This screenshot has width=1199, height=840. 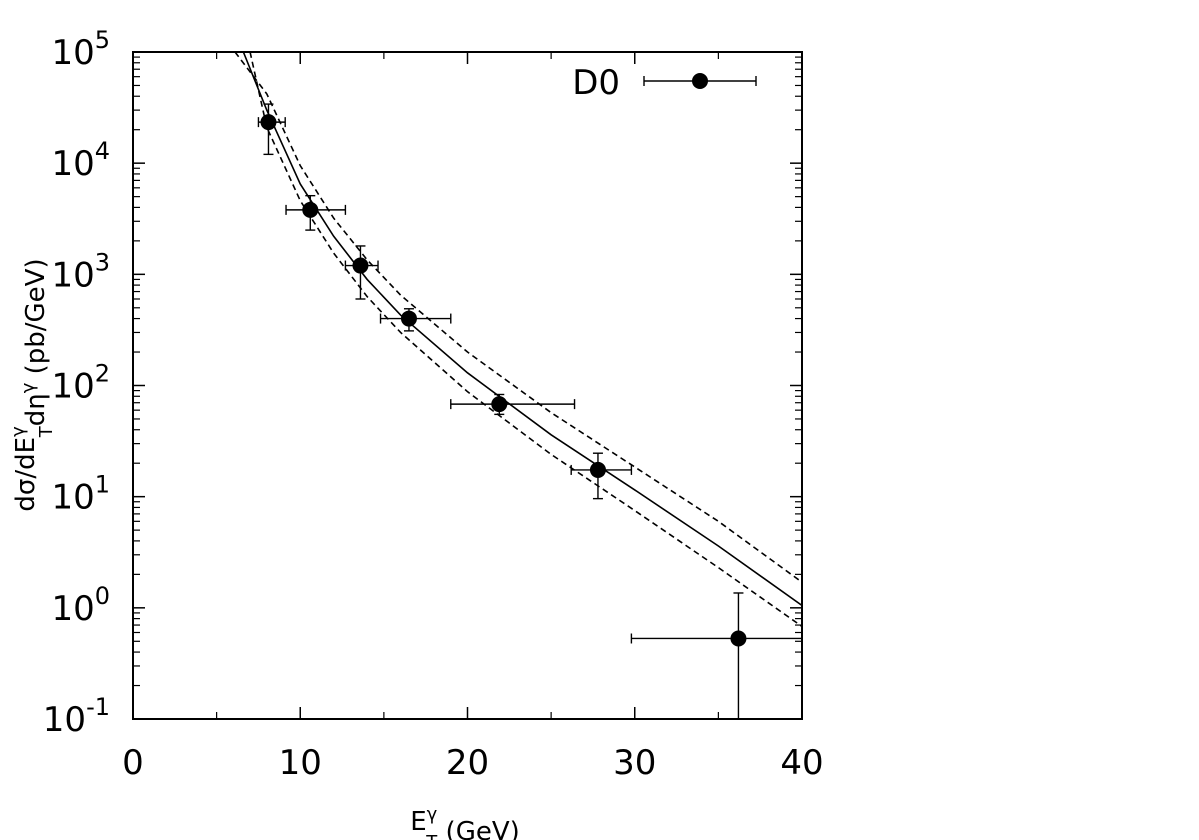 I want to click on axis-label-part: E, so click(x=418, y=822).